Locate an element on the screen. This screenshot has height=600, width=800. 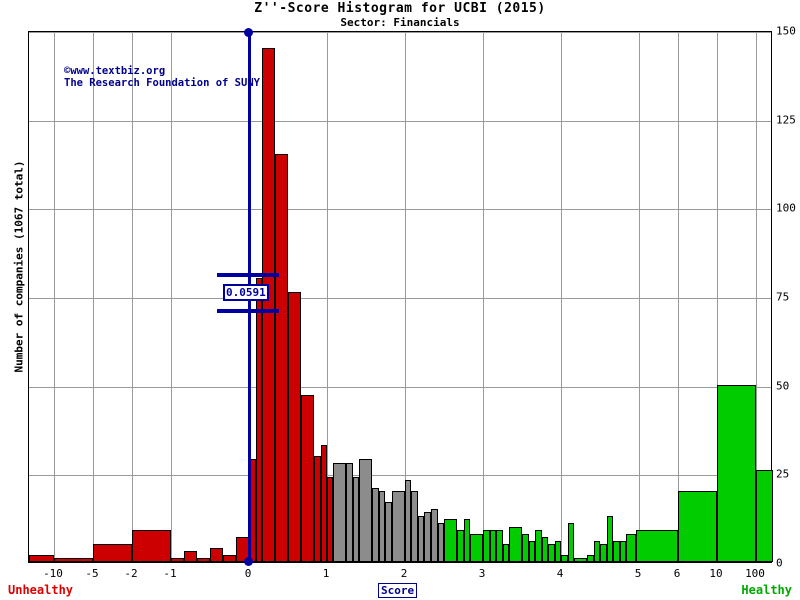
x-tick-label: -10 is located at coordinates (53, 573).